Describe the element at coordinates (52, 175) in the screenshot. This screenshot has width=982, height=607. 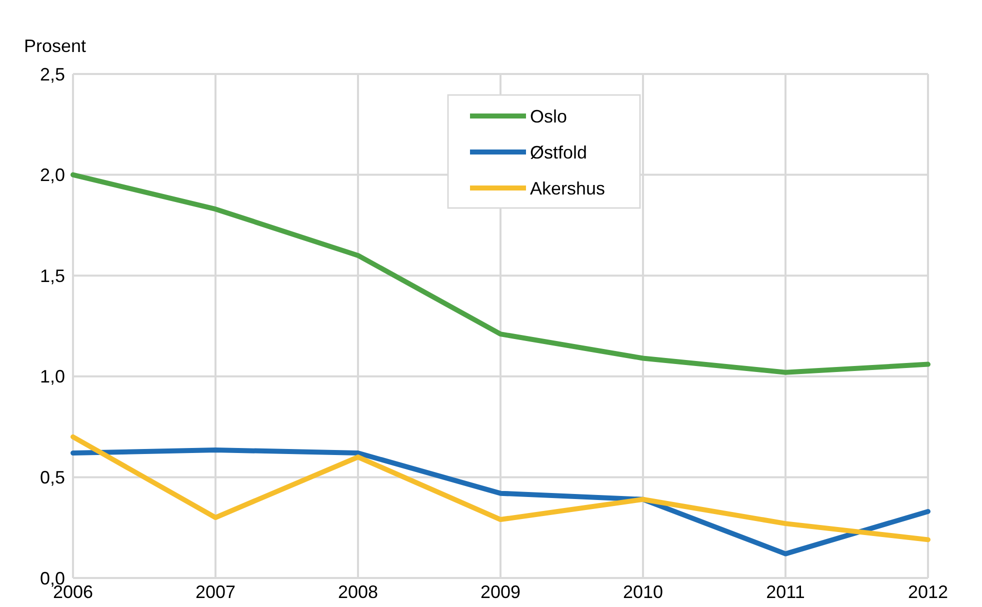
I see `y-tick-label: 2,0` at that location.